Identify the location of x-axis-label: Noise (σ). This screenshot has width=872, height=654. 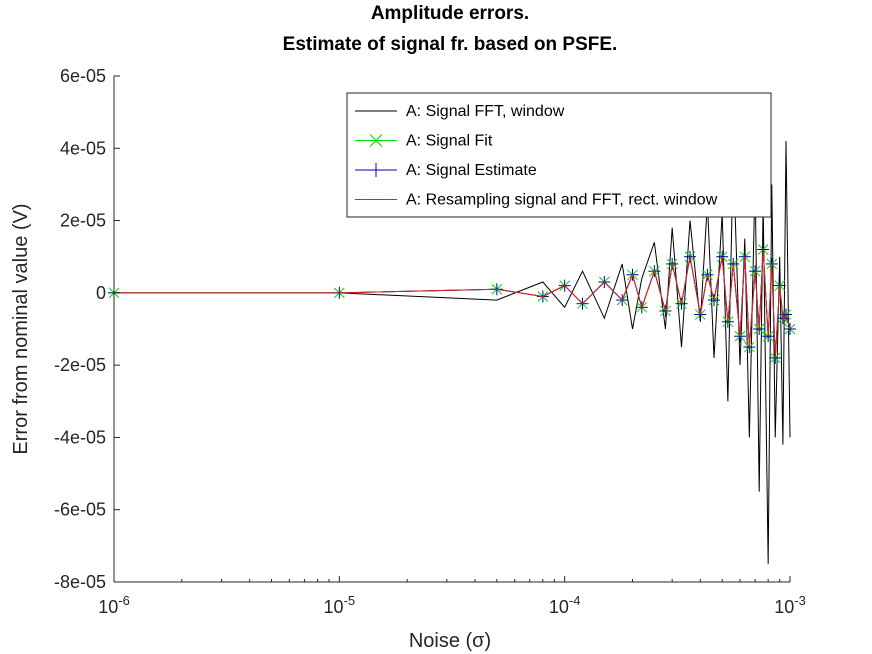
(450, 641).